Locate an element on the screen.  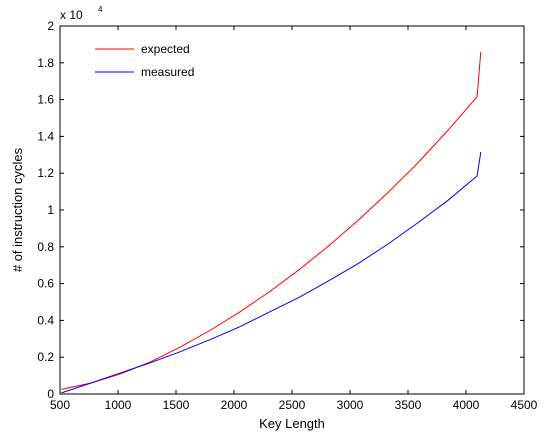
y-tick-label: 2 is located at coordinates (50, 26).